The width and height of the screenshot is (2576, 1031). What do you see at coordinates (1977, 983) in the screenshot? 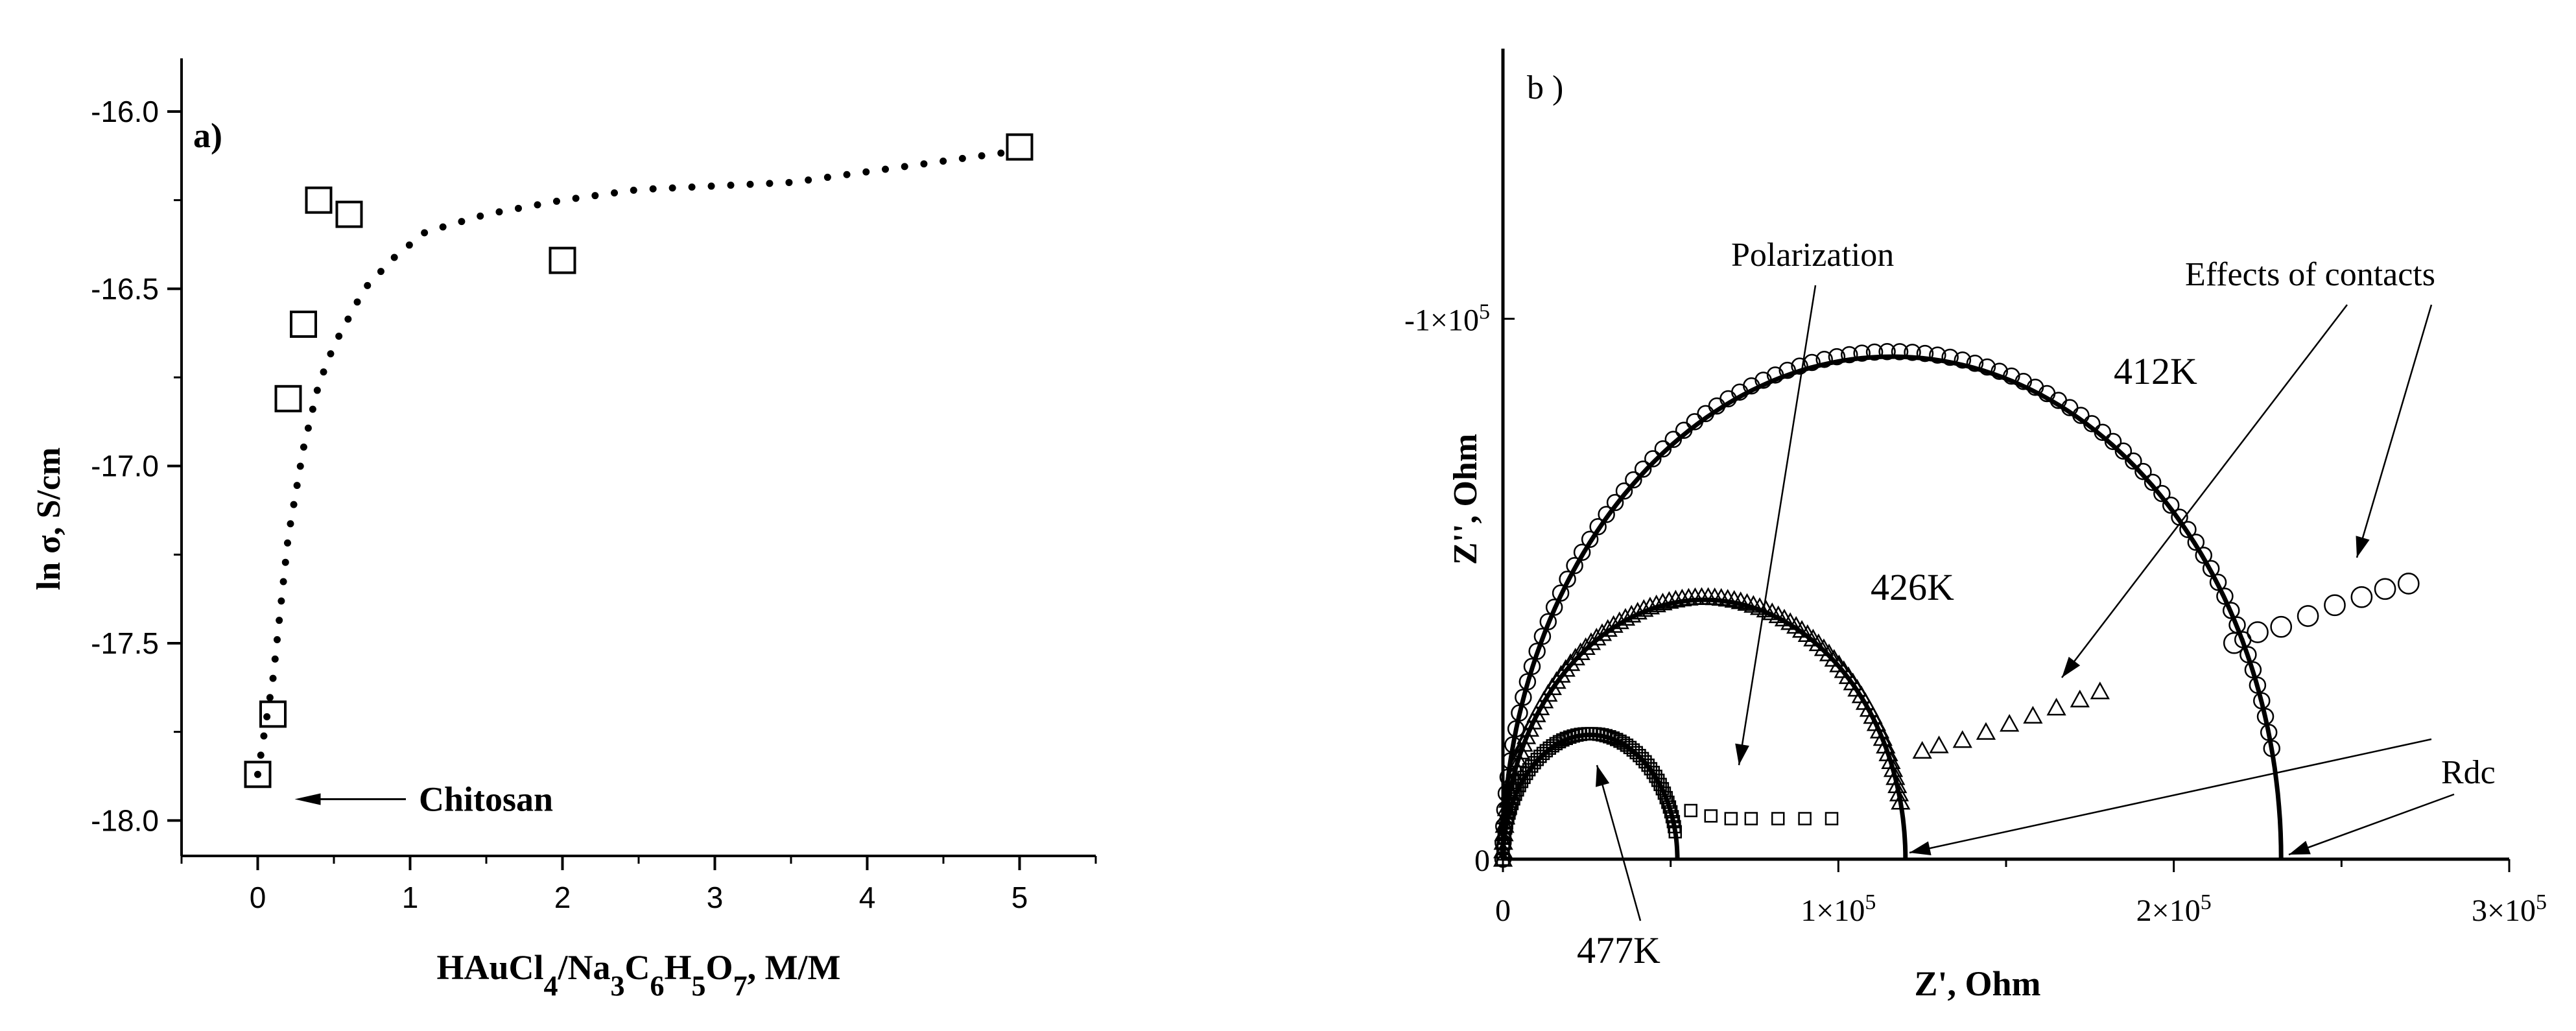
I see `panel-b-x-axis-label: Z', Ohm` at bounding box center [1977, 983].